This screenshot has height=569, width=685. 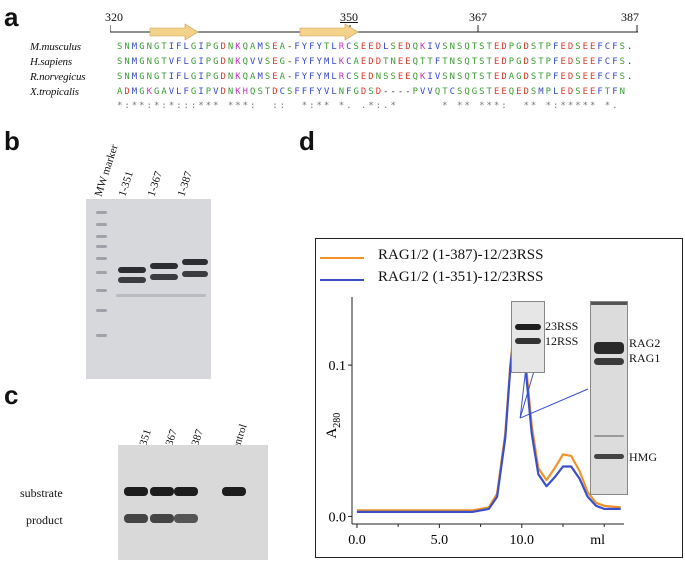 What do you see at coordinates (148, 289) in the screenshot?
I see `sds-page-gel` at bounding box center [148, 289].